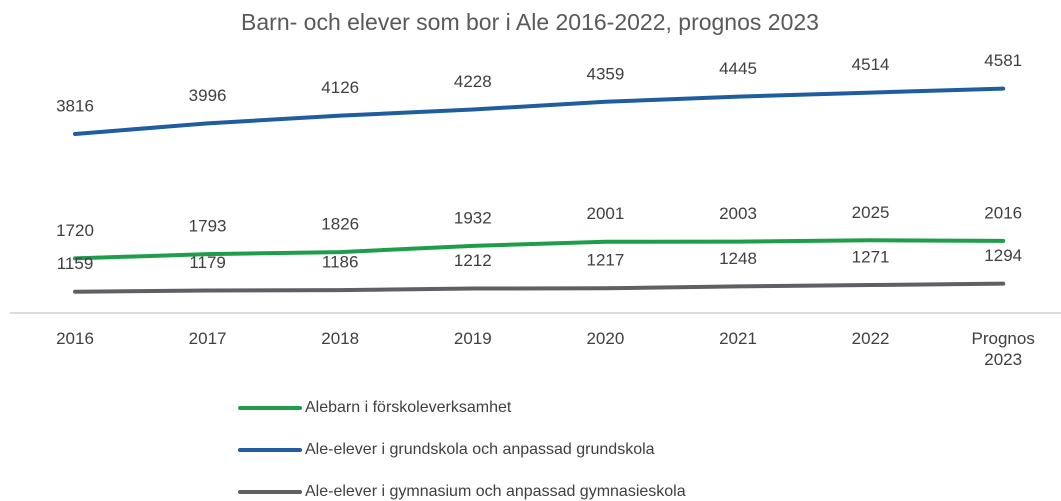 The height and width of the screenshot is (501, 1061). I want to click on data-label: 1294, so click(1003, 255).